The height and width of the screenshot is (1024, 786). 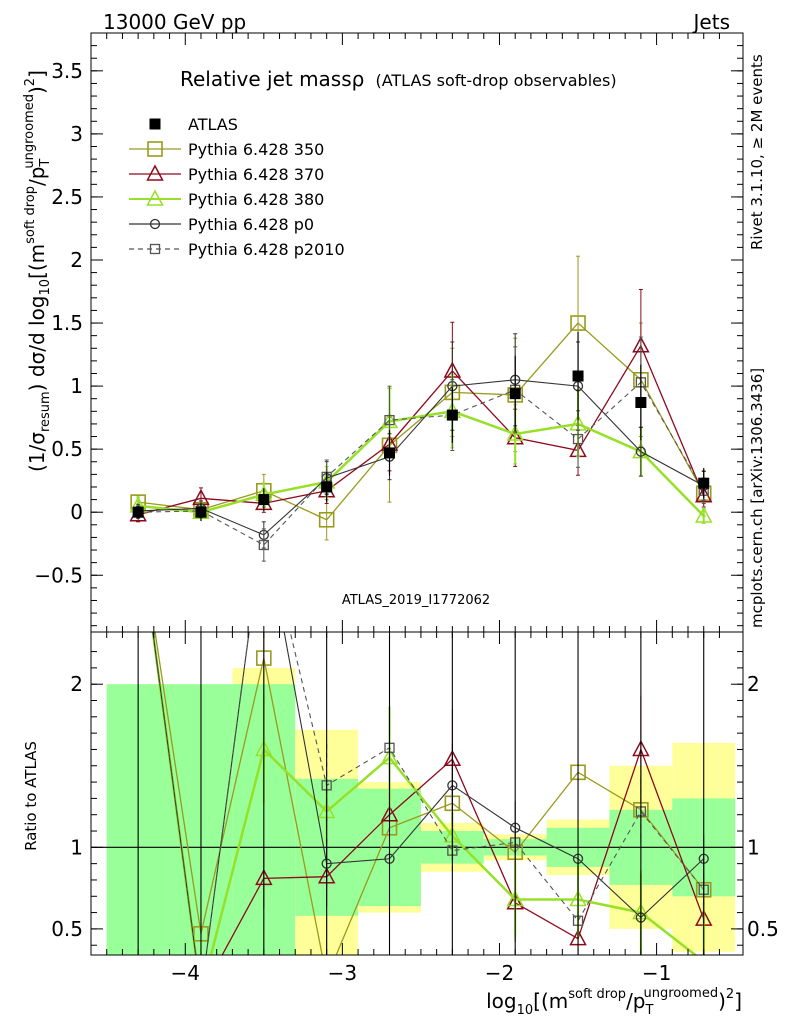 I want to click on legend-label-p2010: Pythia 6.428 p2010, so click(x=266, y=249).